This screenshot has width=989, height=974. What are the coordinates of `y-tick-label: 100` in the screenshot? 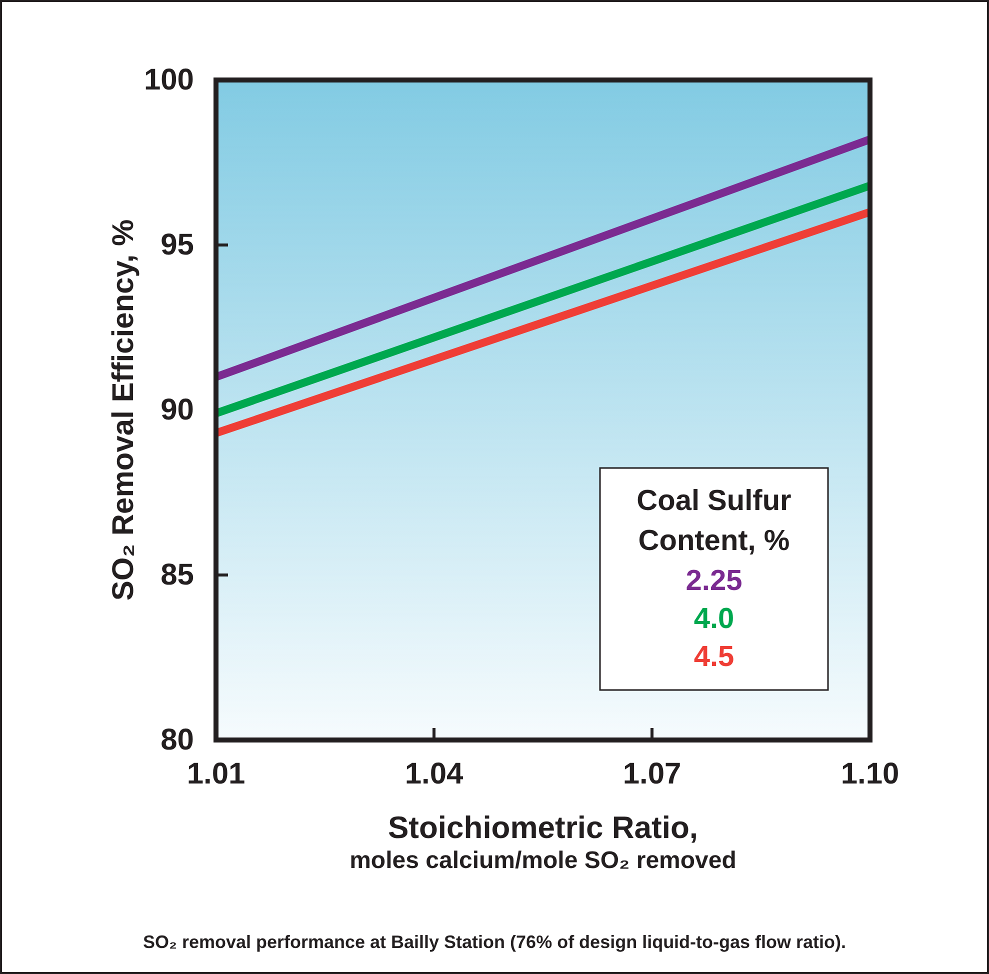 It's located at (169, 80).